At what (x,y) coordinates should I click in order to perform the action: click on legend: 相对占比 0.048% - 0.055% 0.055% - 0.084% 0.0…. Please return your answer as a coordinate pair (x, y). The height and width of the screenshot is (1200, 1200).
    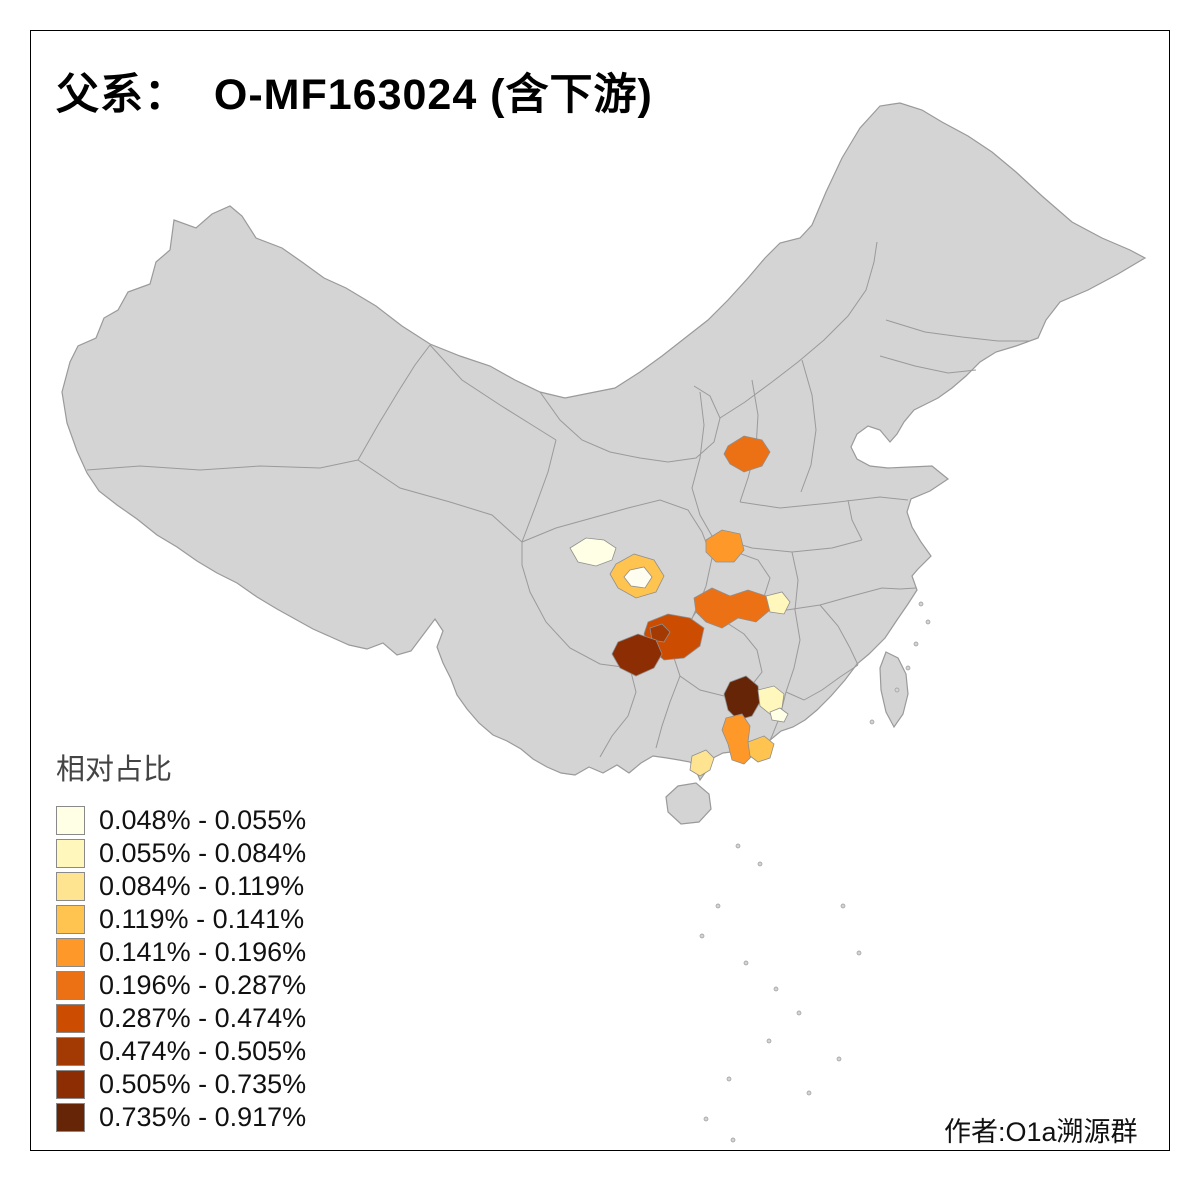
    Looking at the image, I should click on (181, 940).